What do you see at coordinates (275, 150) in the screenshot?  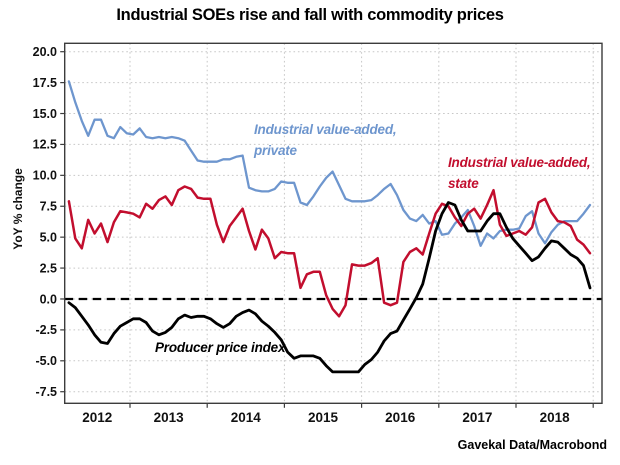 I see `annotation-private-line2: private` at bounding box center [275, 150].